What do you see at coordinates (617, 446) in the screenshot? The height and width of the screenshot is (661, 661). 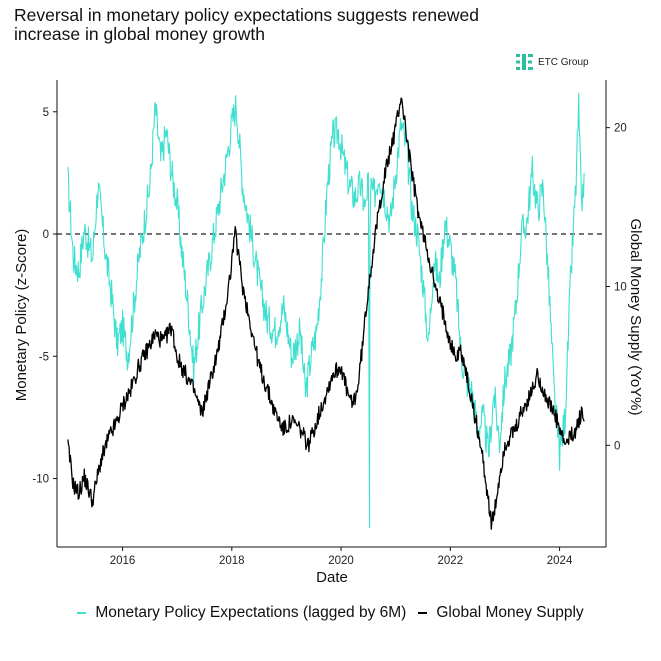 I see `y-right-tick-label-0: 0` at bounding box center [617, 446].